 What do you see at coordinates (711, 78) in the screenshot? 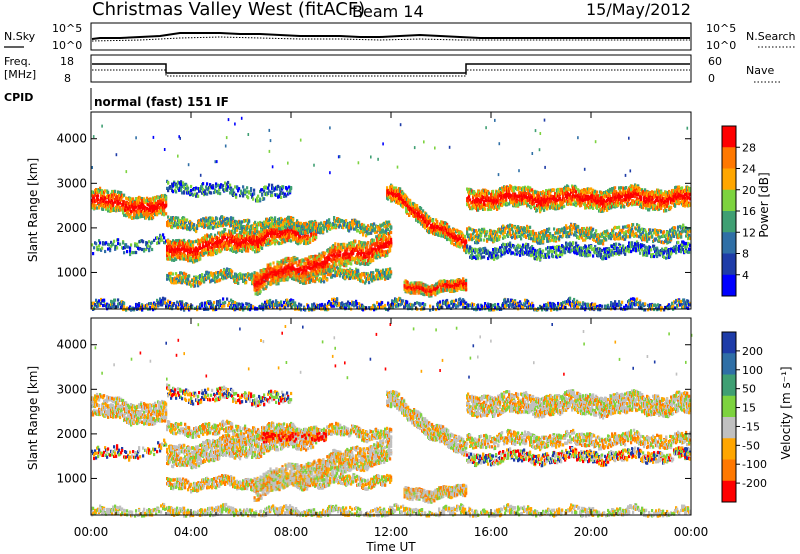
I see `nave-tick-bottom: 0` at bounding box center [711, 78].